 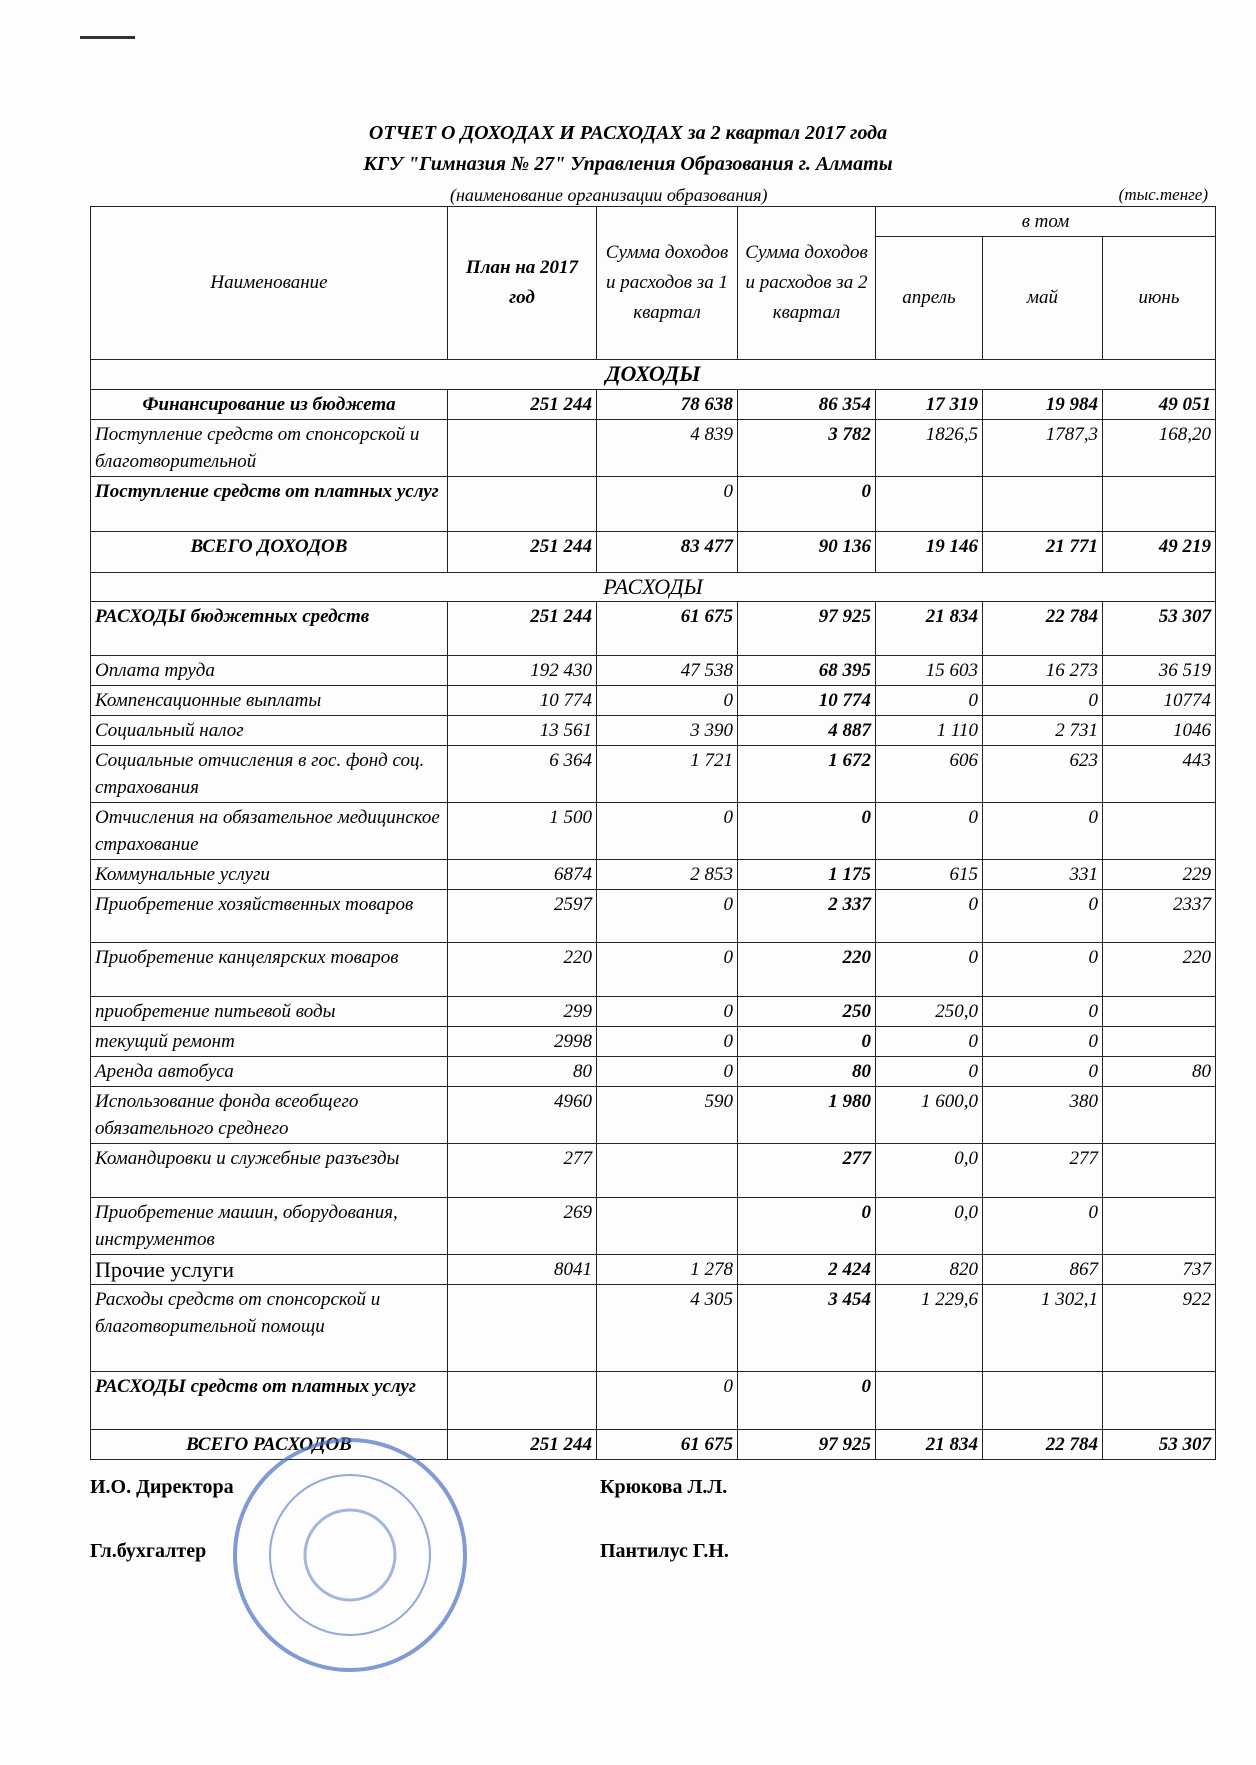 I want to click on table-cell: 1 110, so click(x=929, y=730).